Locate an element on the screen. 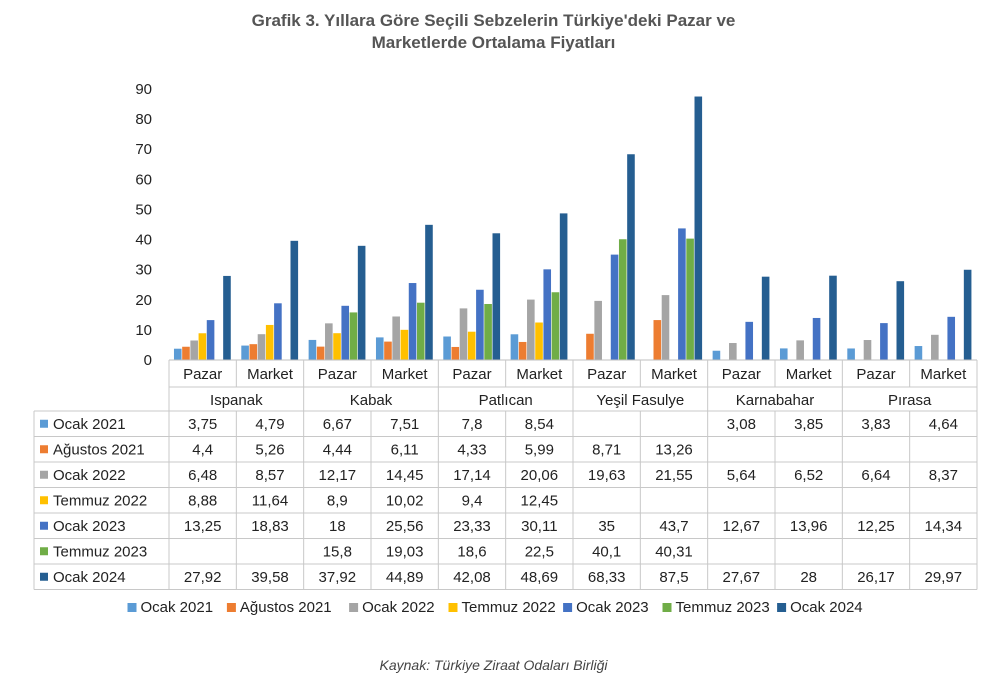  data-label: 26,17 is located at coordinates (876, 577).